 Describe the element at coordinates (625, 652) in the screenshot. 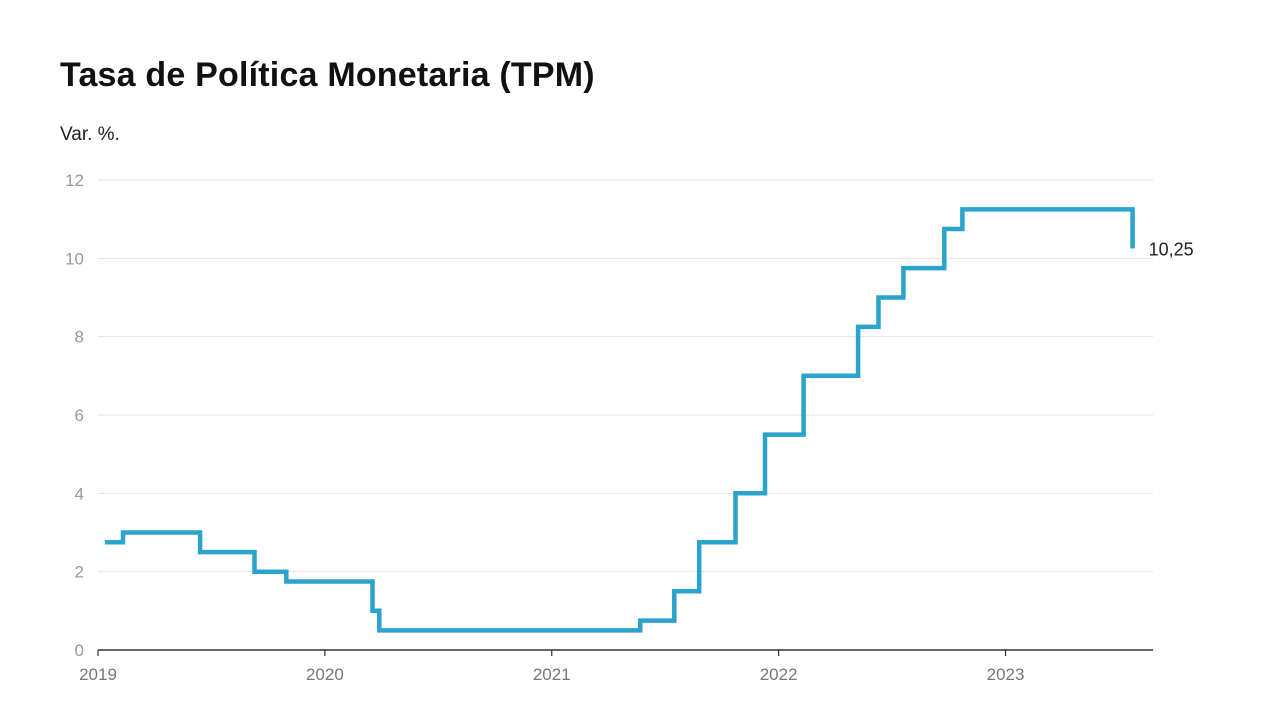

I see `axes` at that location.